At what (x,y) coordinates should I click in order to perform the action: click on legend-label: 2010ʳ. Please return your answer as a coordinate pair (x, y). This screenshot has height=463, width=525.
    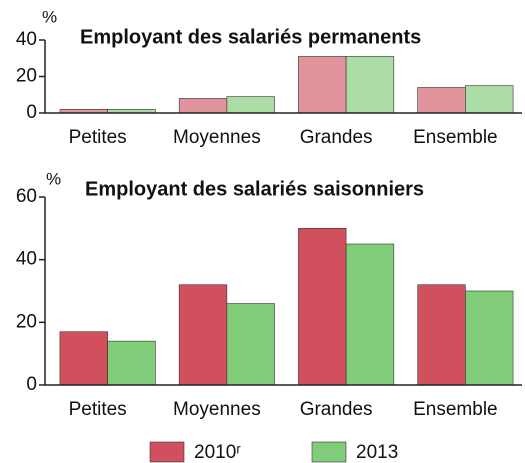
    Looking at the image, I should click on (217, 452).